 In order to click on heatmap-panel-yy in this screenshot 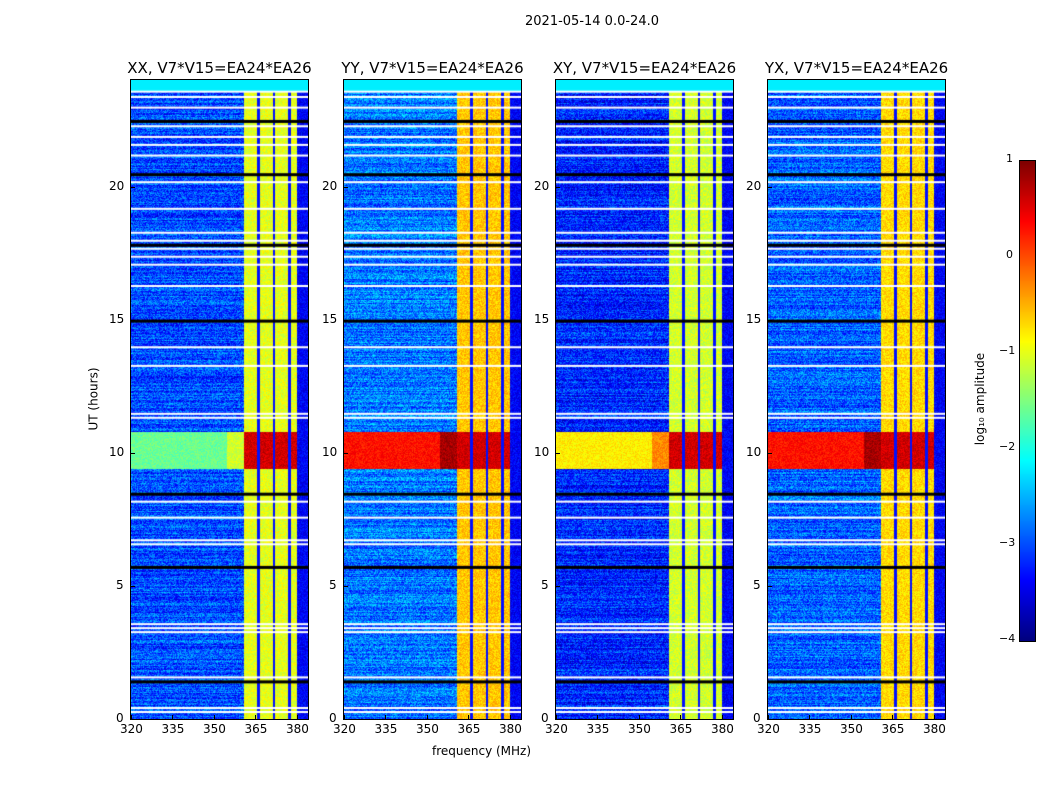, I will do `click(432, 399)`.